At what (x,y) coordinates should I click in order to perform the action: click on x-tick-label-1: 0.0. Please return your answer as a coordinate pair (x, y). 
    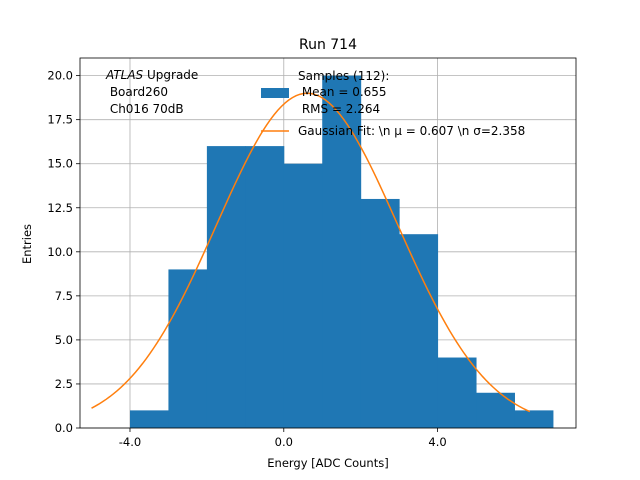
    Looking at the image, I should click on (284, 442).